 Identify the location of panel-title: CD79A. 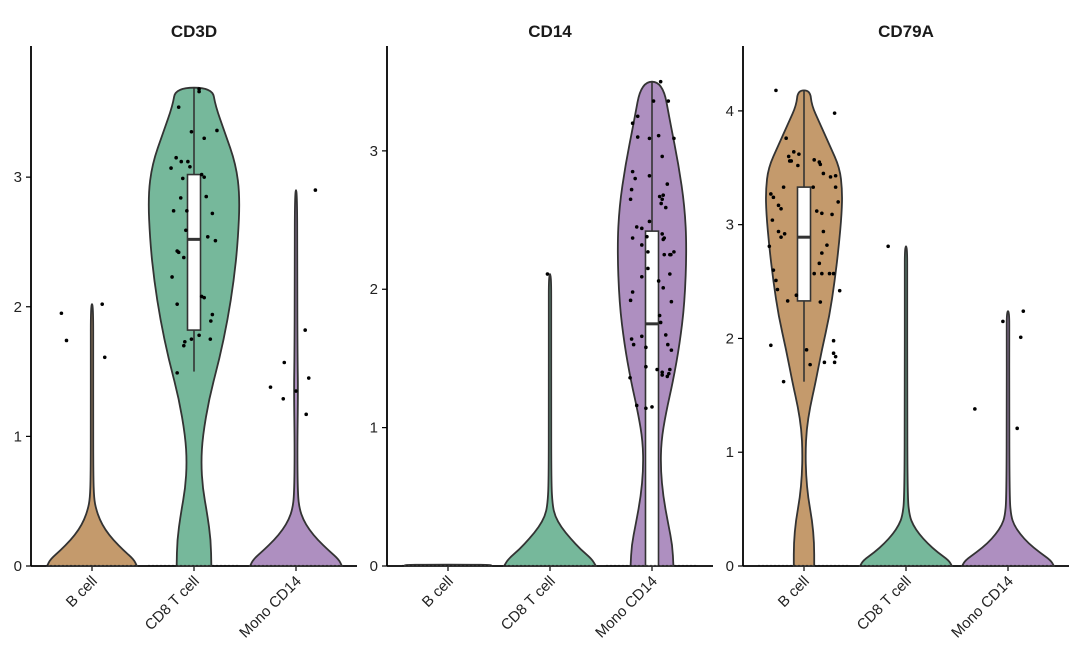
(906, 31).